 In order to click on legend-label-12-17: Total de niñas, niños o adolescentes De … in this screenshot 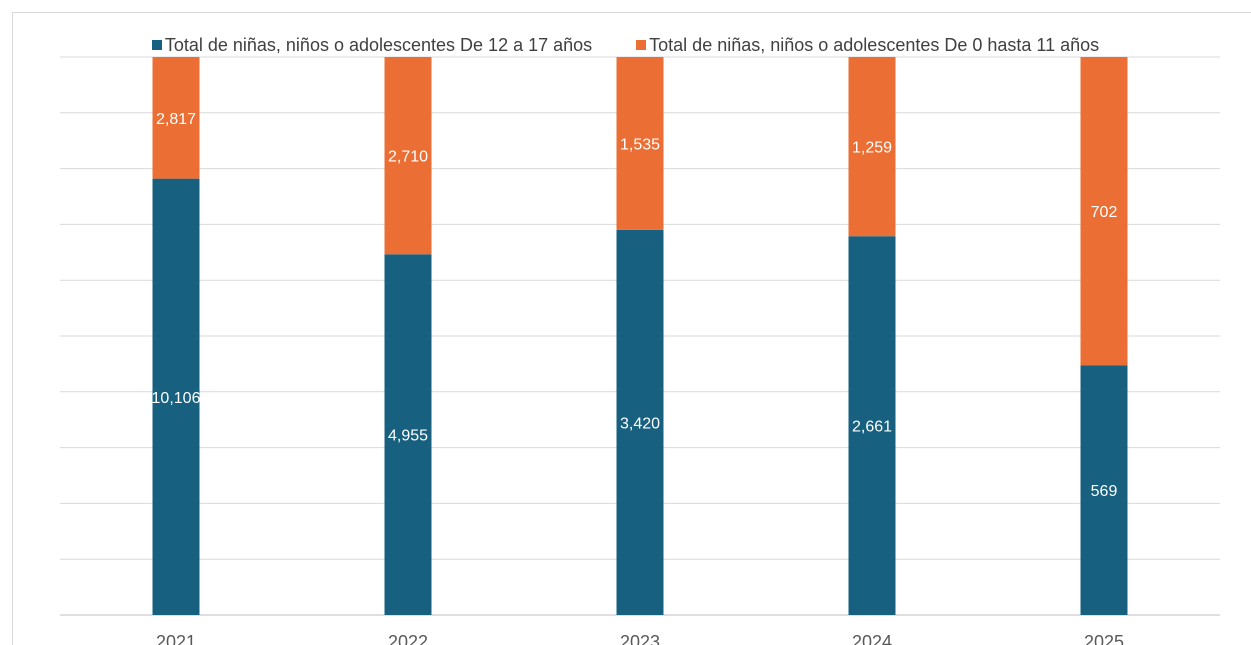, I will do `click(378, 44)`.